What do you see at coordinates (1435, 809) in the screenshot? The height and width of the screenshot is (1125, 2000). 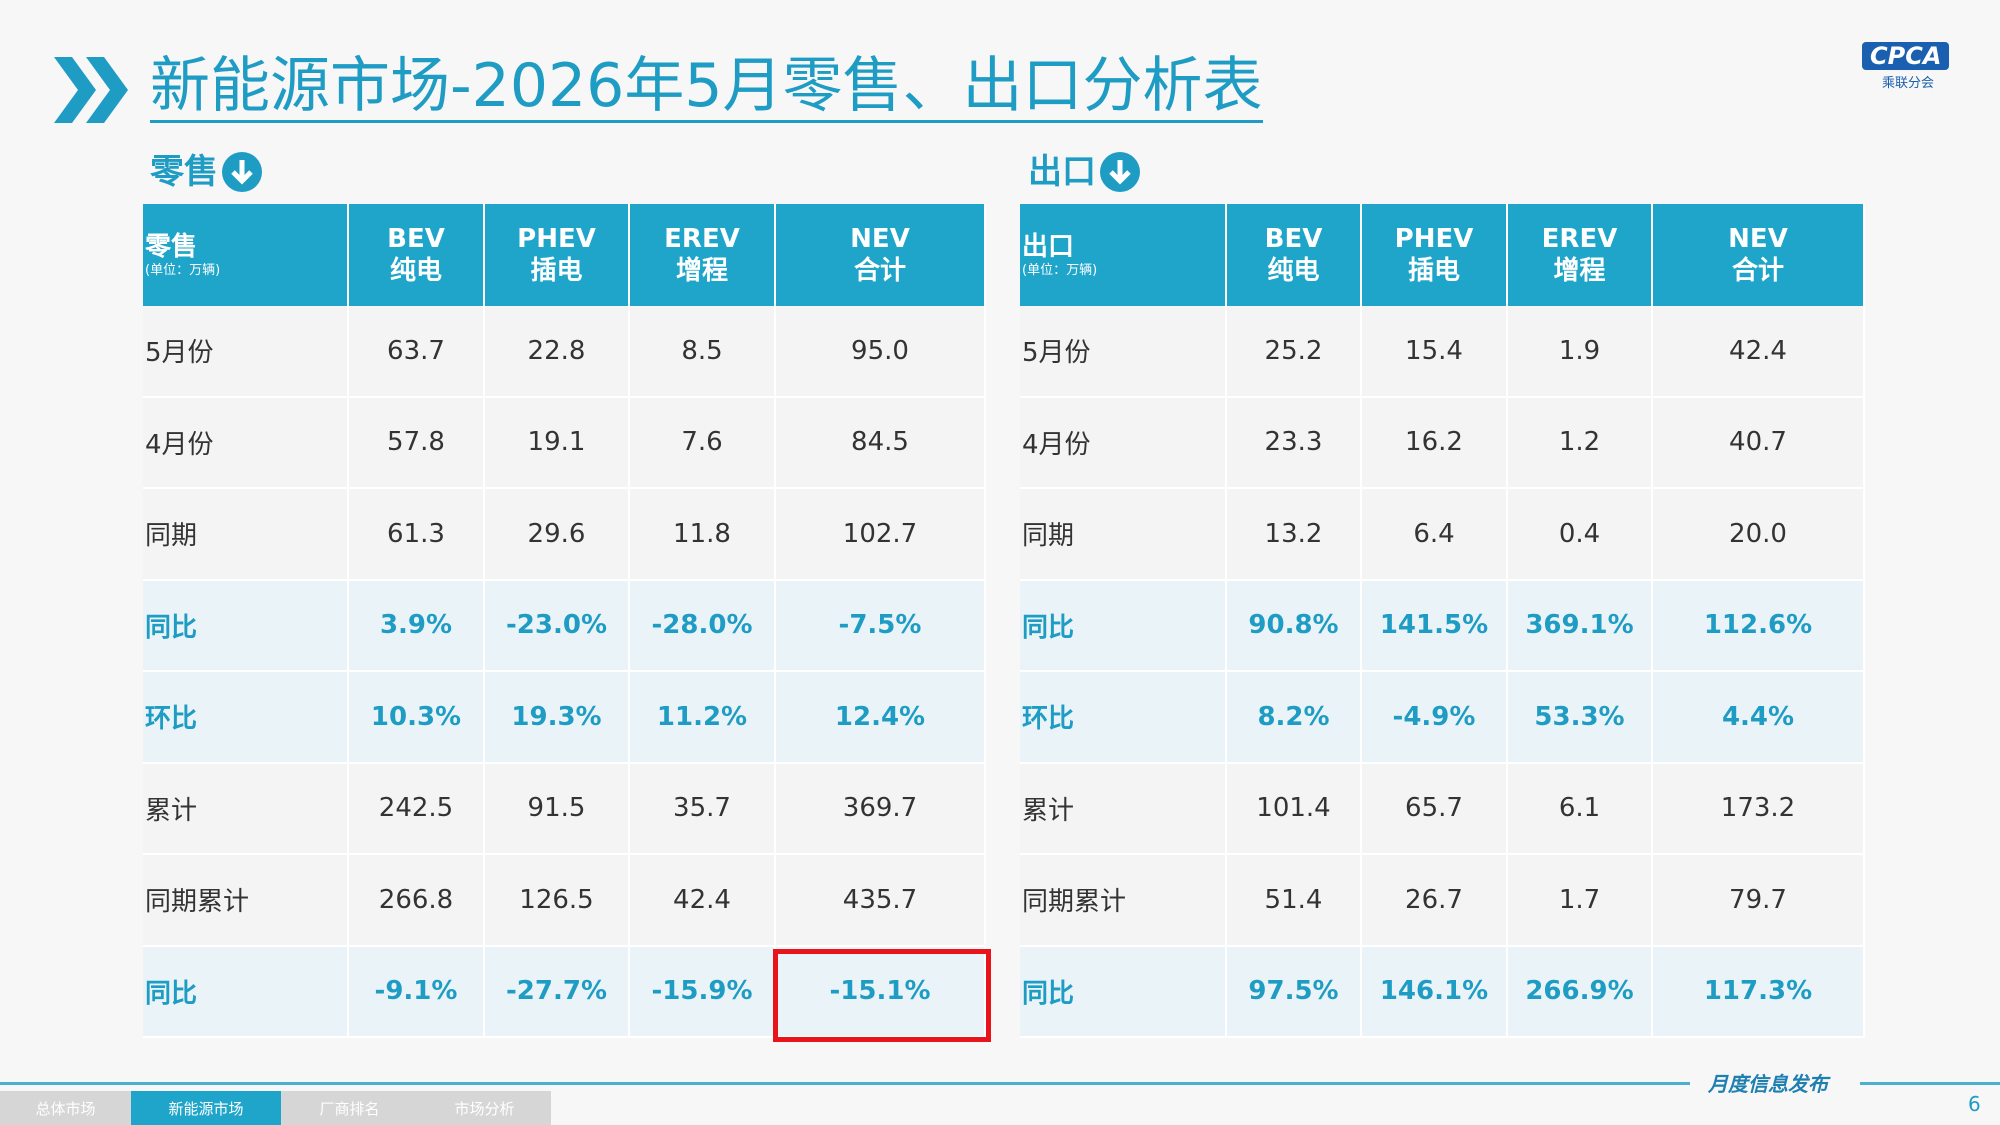 I see `table-cell: 65.7` at bounding box center [1435, 809].